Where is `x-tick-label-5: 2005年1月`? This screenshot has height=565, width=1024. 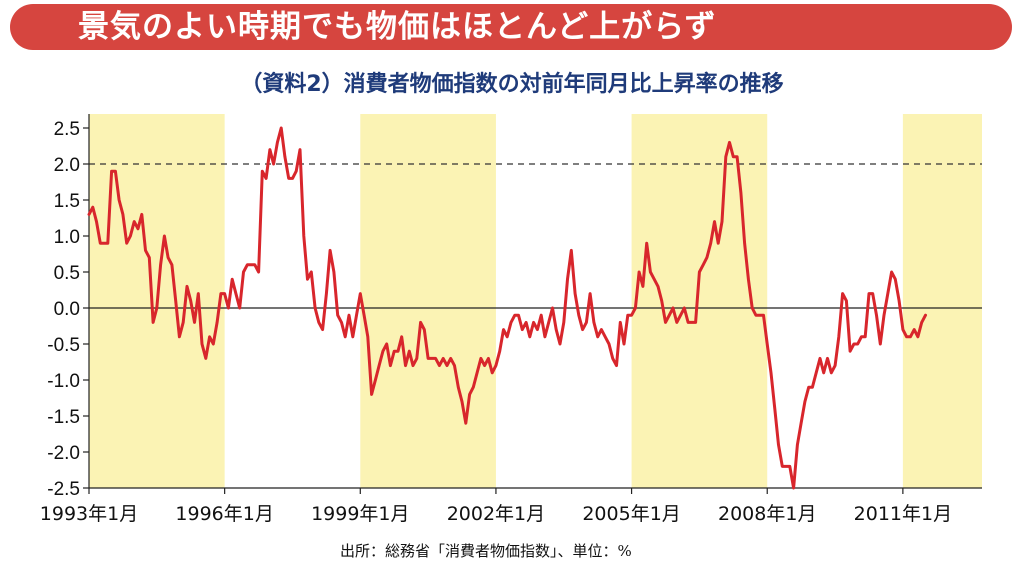
x-tick-label-5: 2005年1月 is located at coordinates (631, 514).